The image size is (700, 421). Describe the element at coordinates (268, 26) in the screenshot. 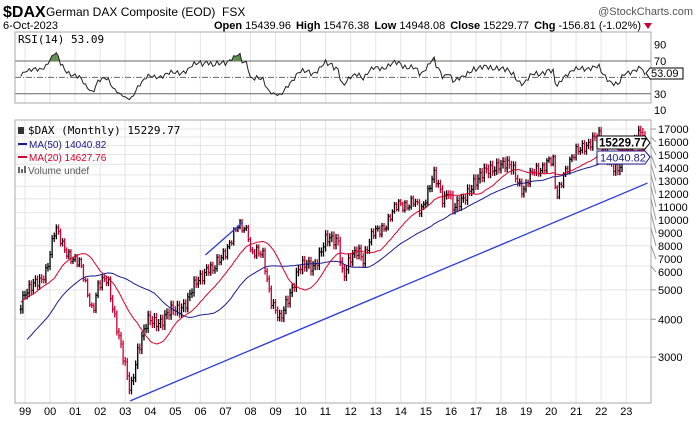

I see `open-value: 15439.96` at that location.